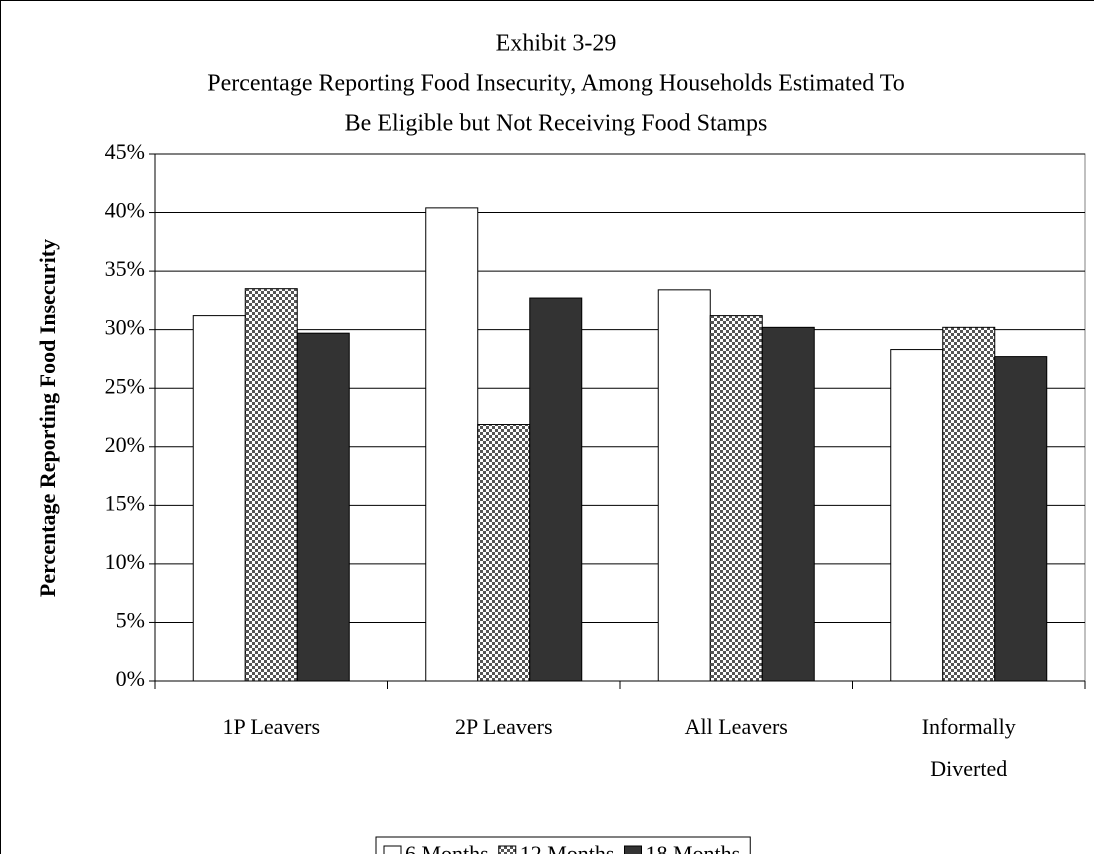  I want to click on legend: 6 Months 12 Months 18 Months, so click(563, 845).